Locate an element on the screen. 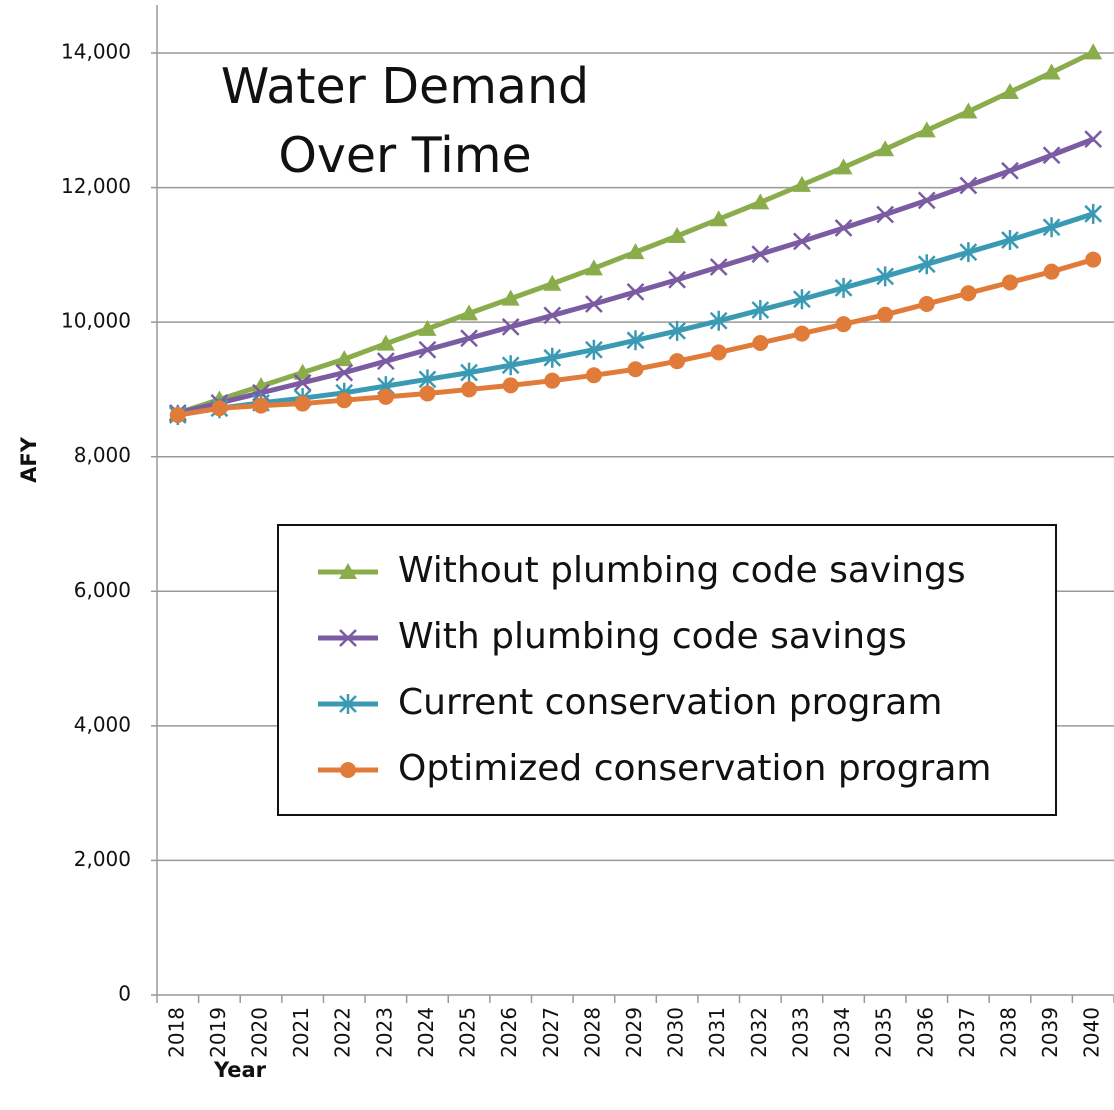 Image resolution: width=1114 pixels, height=1110 pixels. legend-label: Optimized conservation program is located at coordinates (695, 768).